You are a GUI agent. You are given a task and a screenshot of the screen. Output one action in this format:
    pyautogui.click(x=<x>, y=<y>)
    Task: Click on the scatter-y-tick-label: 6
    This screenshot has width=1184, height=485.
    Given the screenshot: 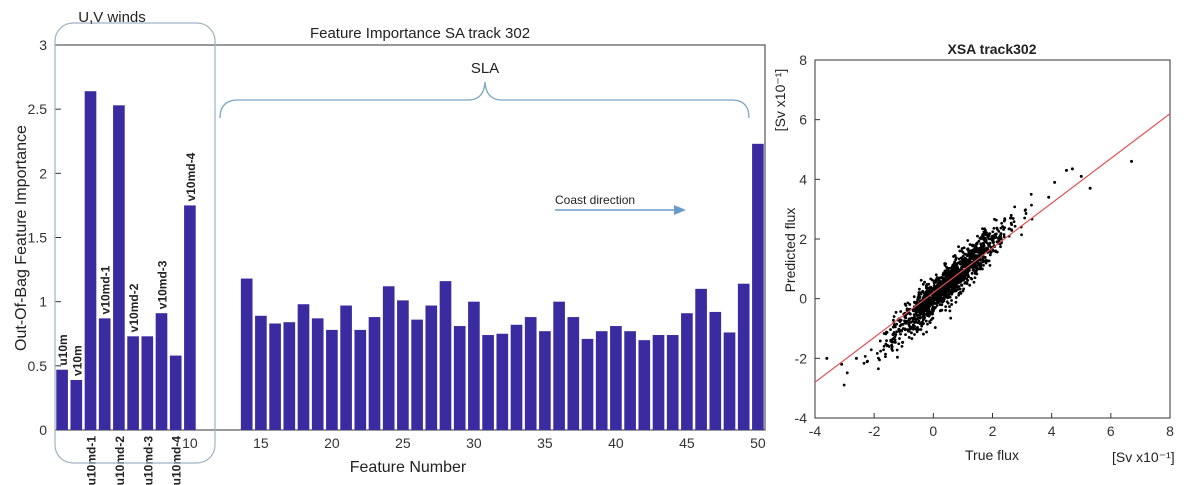 What is the action you would take?
    pyautogui.click(x=803, y=120)
    